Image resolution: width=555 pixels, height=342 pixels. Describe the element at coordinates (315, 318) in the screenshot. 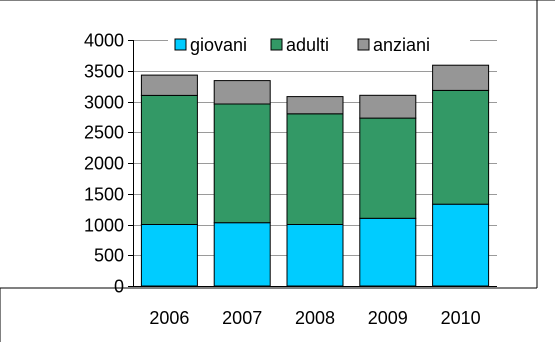

I see `x-tick-label: 2008` at that location.